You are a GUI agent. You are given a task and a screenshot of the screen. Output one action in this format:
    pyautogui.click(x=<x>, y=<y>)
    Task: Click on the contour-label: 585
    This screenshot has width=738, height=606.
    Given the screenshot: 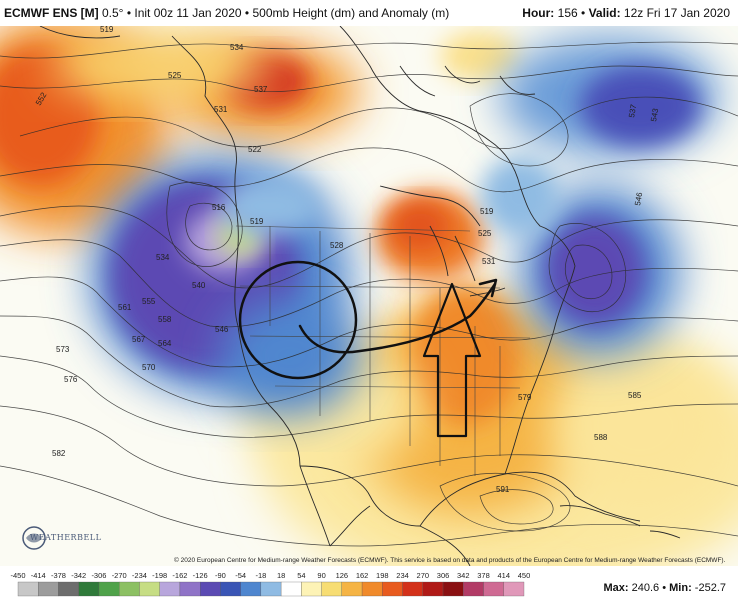 What is the action you would take?
    pyautogui.click(x=635, y=395)
    